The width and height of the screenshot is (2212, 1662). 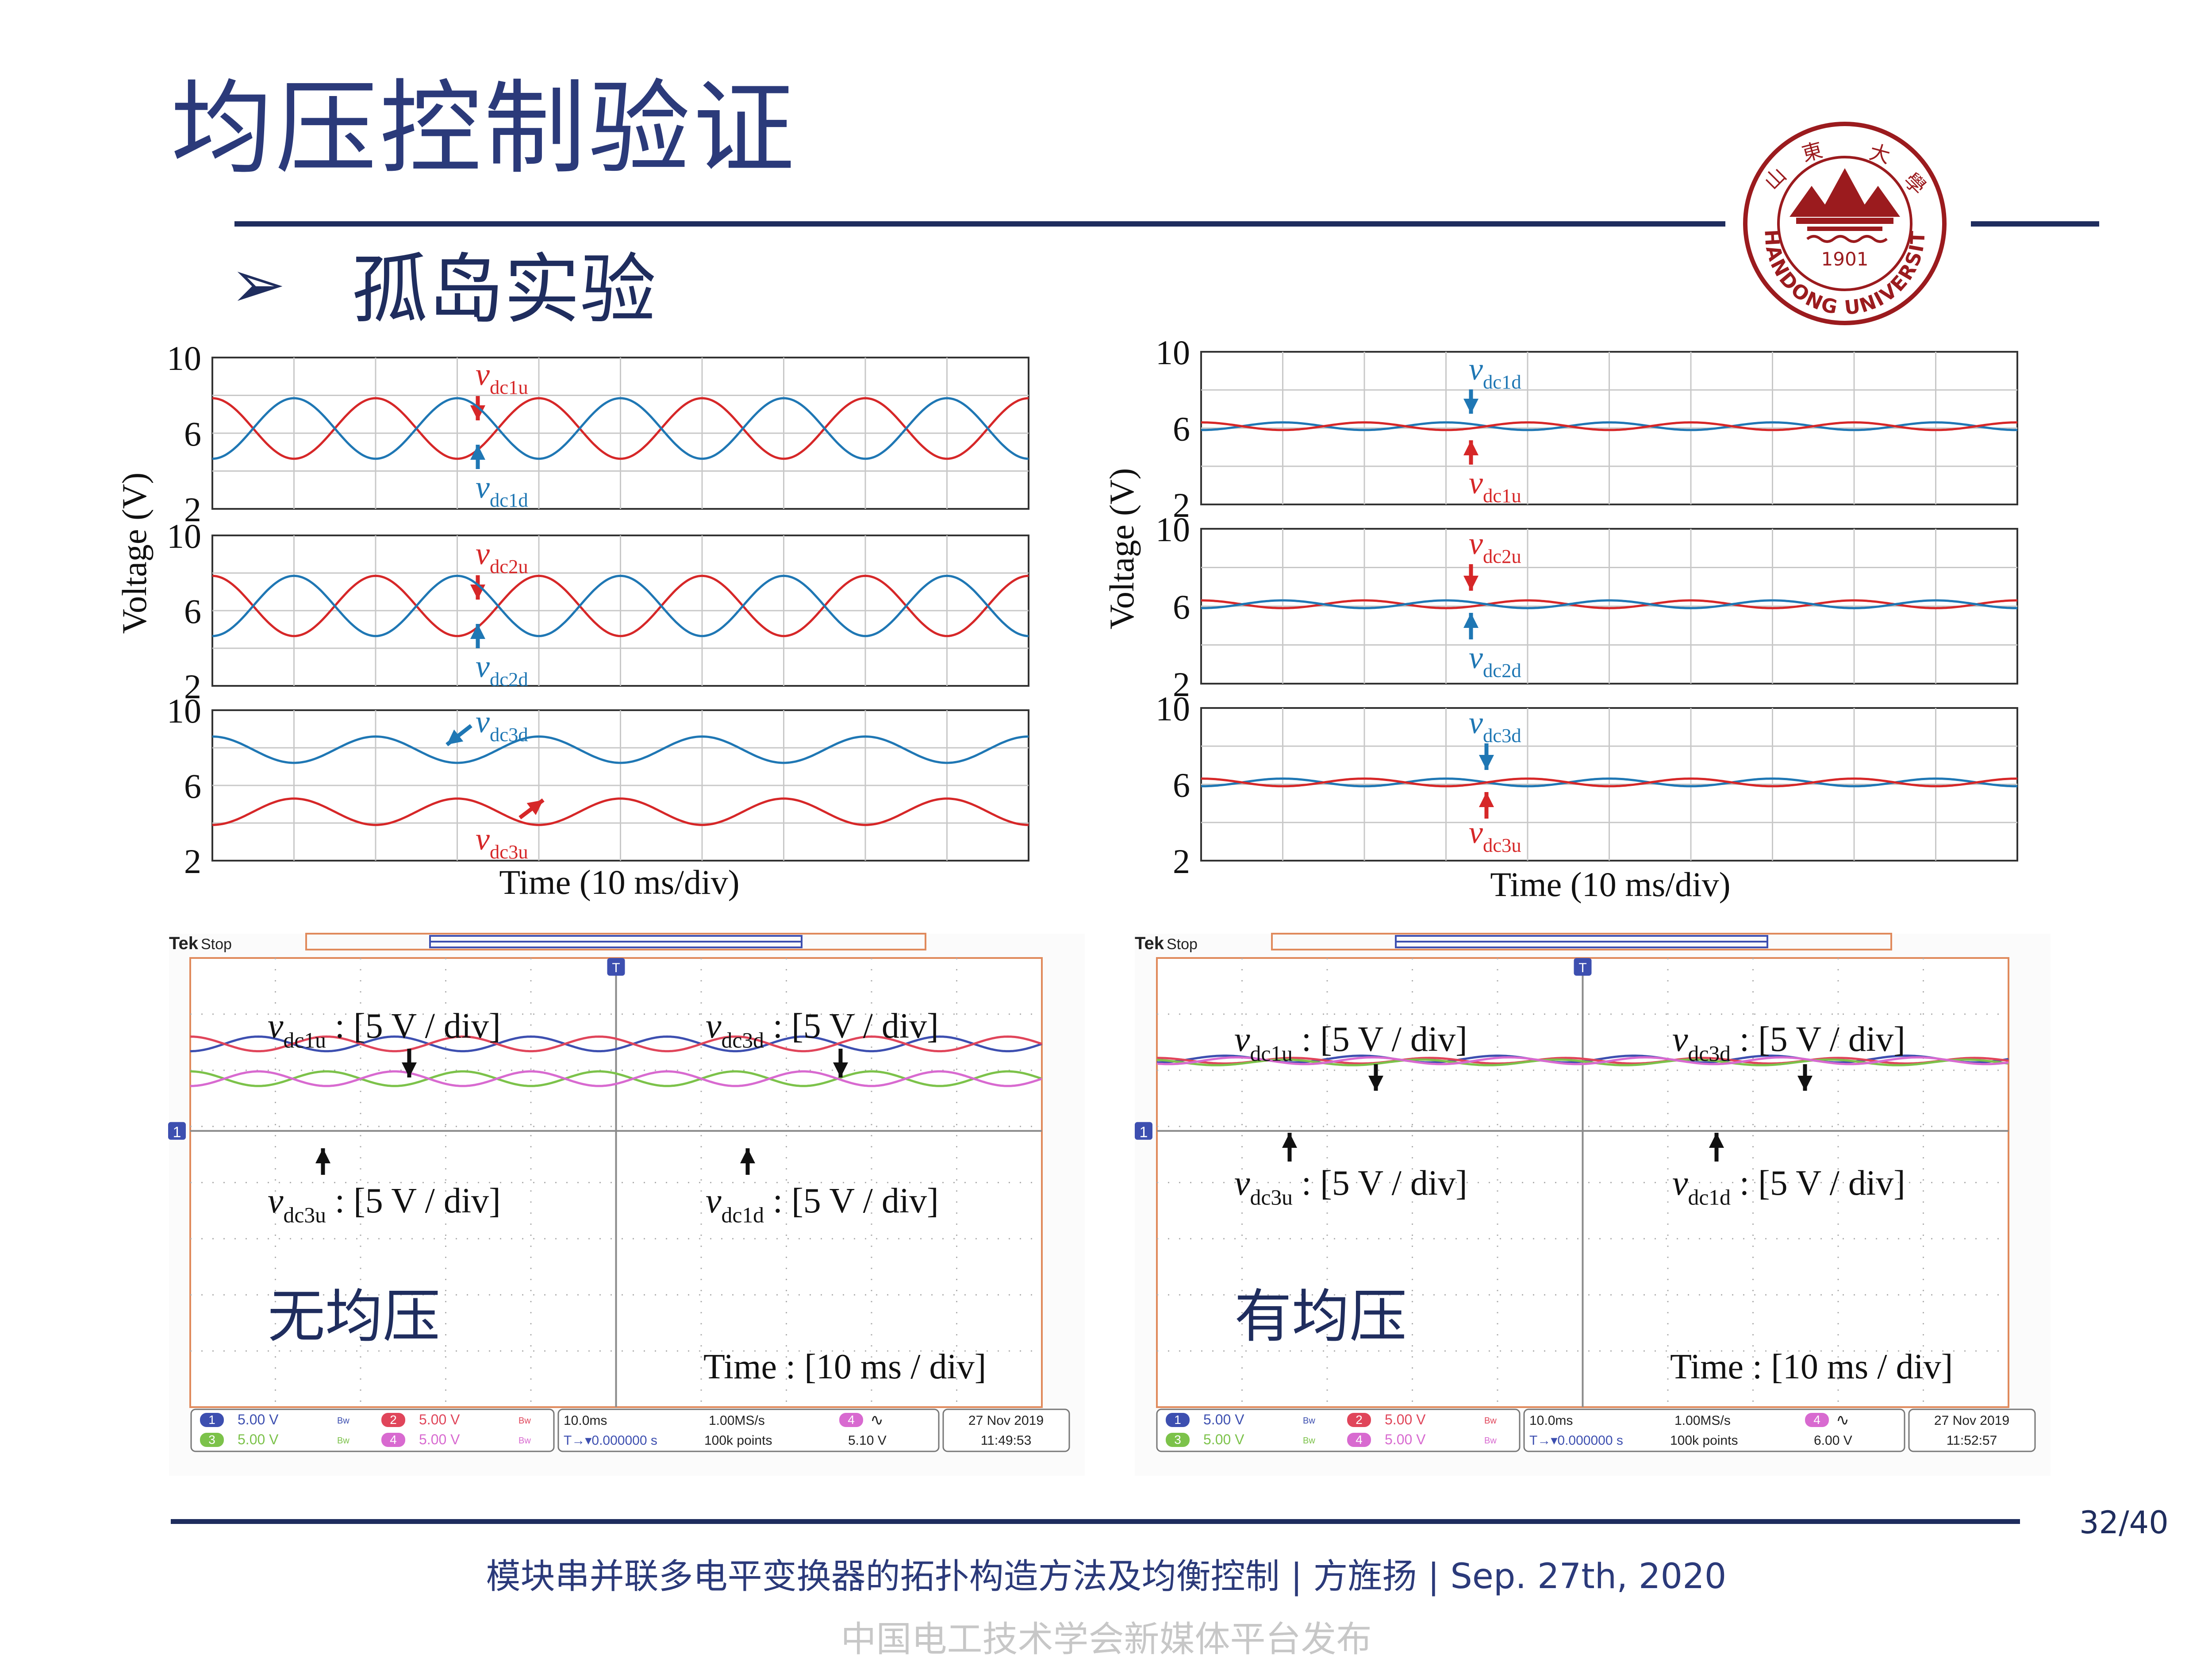 What do you see at coordinates (1007, 1440) in the screenshot?
I see `capture-time: 11:49:53` at bounding box center [1007, 1440].